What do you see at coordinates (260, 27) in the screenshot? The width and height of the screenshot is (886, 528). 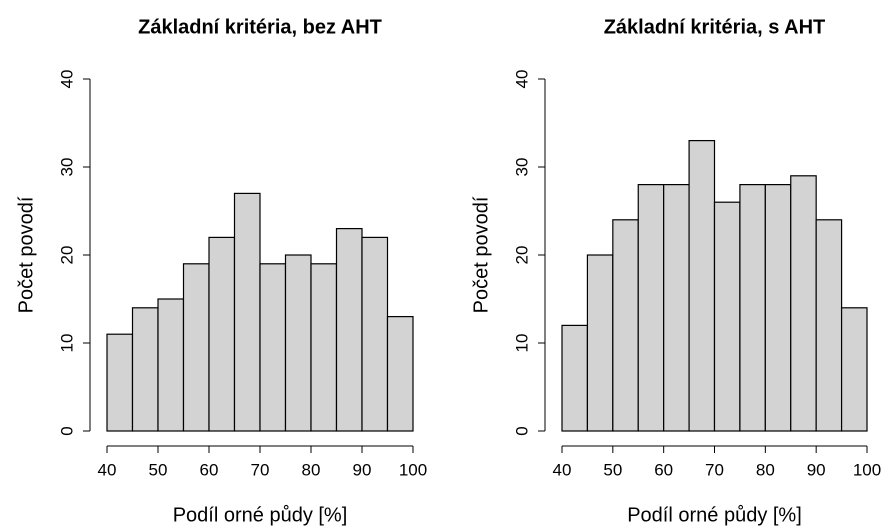 I see `chart-title: Základní kritéria, bez AHT` at bounding box center [260, 27].